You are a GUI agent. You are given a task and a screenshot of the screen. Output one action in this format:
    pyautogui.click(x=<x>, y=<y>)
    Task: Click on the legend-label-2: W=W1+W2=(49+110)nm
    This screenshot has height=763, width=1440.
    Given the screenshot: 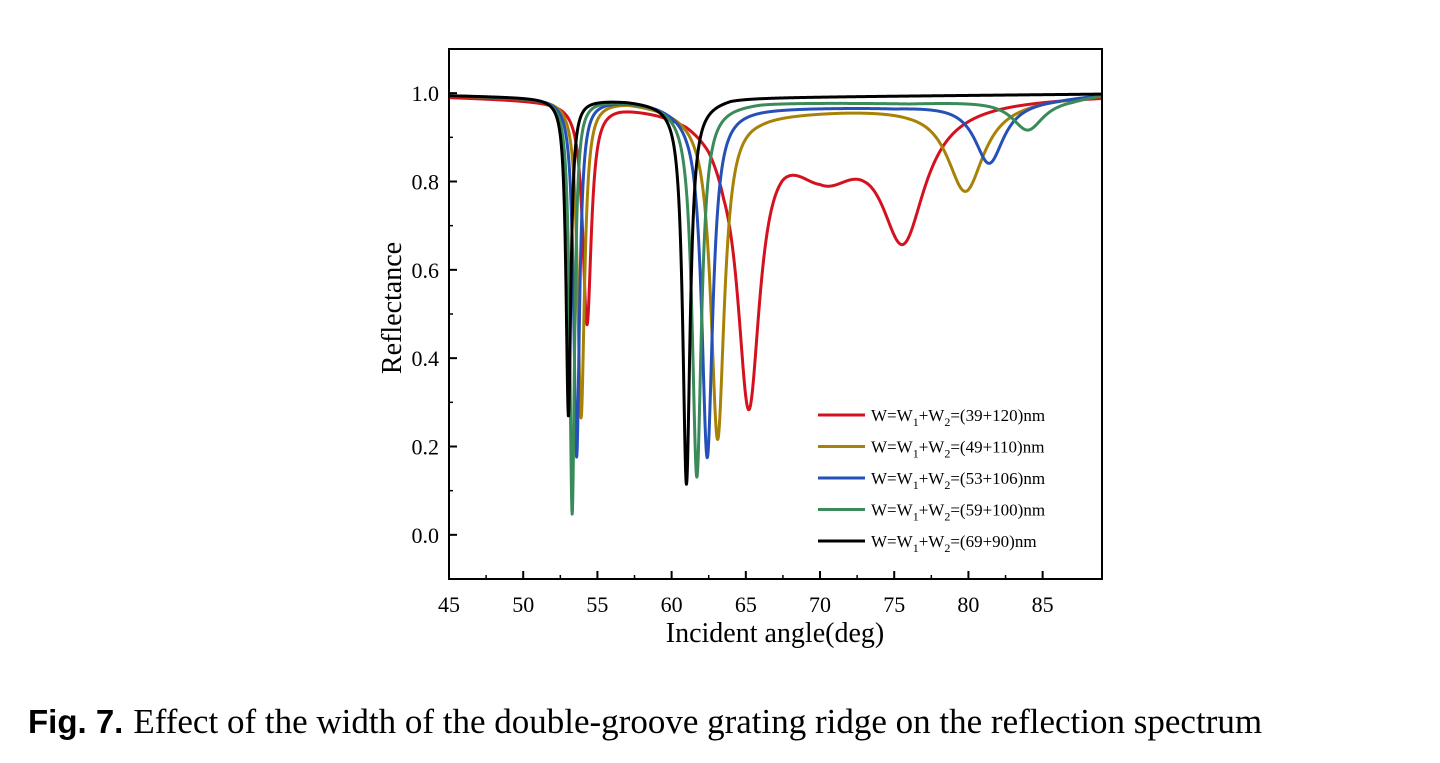 What is the action you would take?
    pyautogui.click(x=957, y=449)
    